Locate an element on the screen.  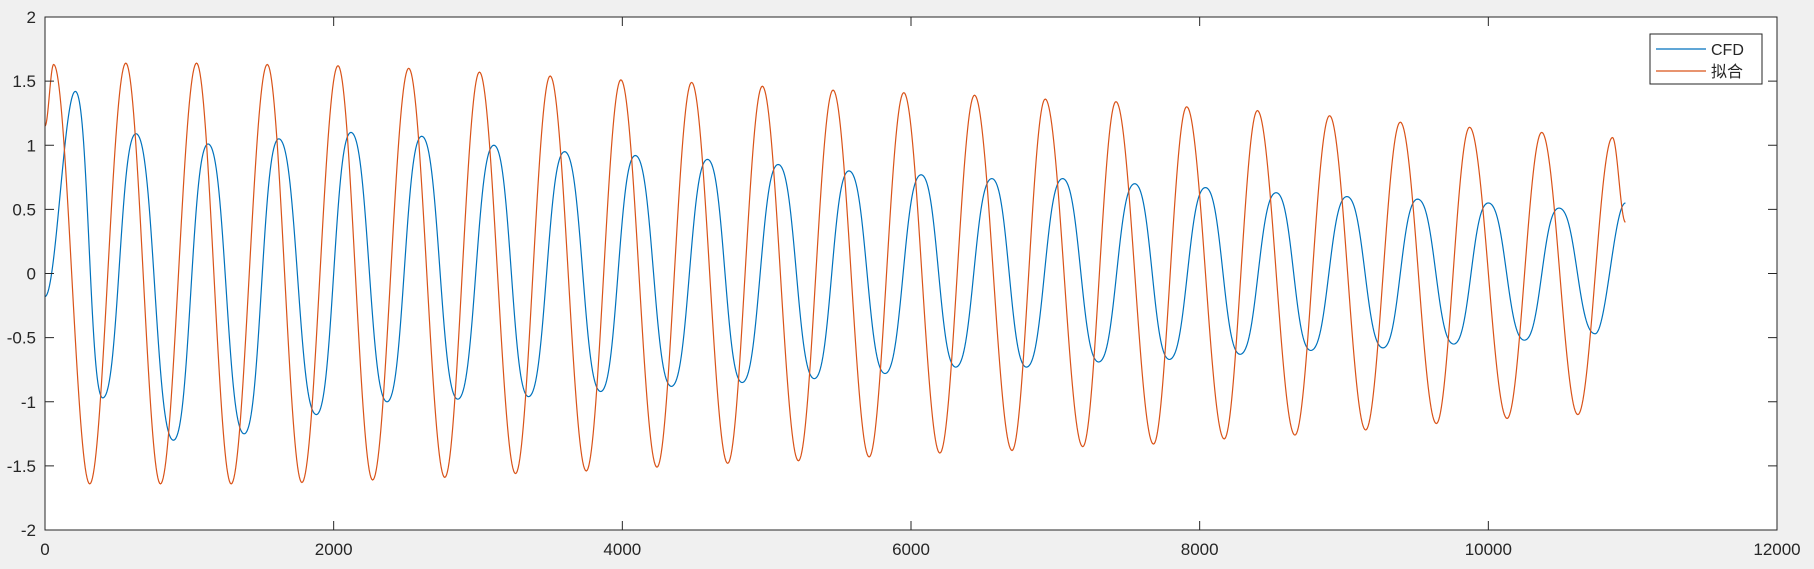
x-tick-label: 12000 is located at coordinates (1776, 549).